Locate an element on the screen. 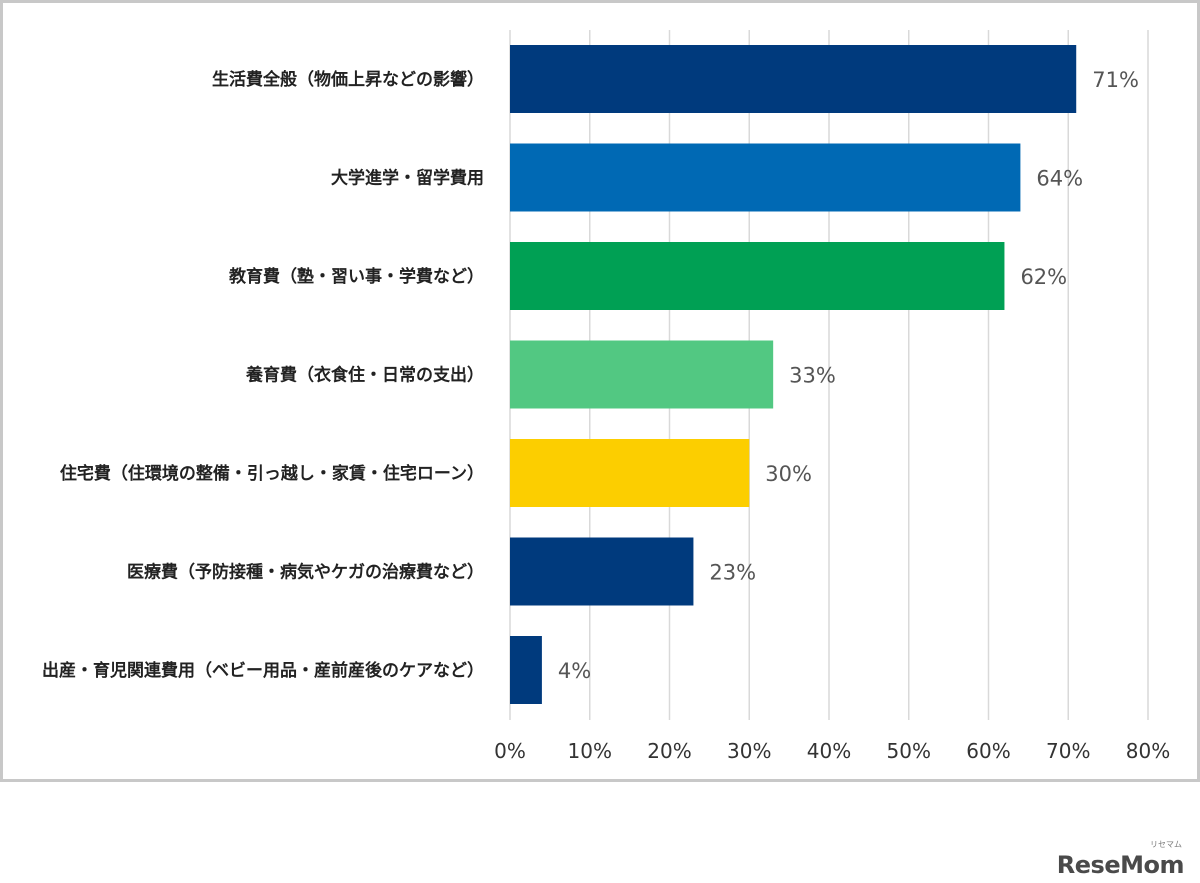  value-label-1: 64% is located at coordinates (1059, 179).